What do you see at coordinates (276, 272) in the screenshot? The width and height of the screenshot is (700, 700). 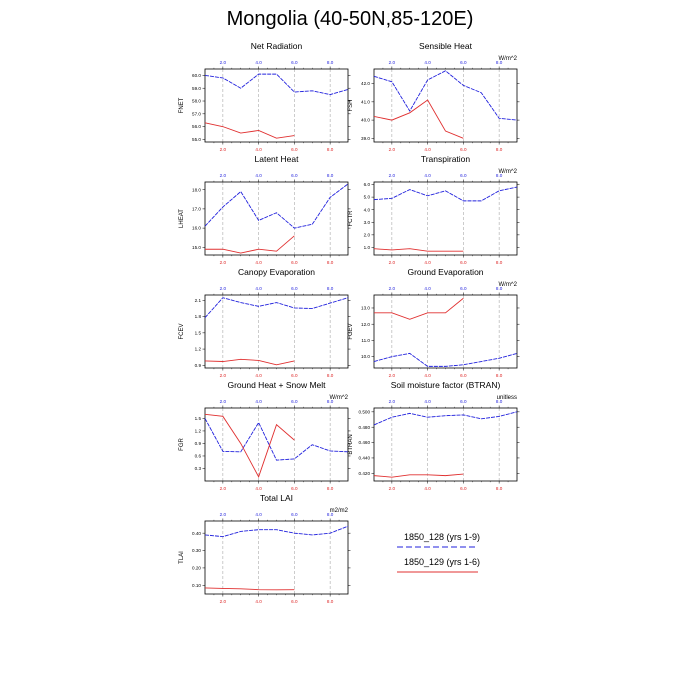 I see `panel-title: Canopy Evaporation` at bounding box center [276, 272].